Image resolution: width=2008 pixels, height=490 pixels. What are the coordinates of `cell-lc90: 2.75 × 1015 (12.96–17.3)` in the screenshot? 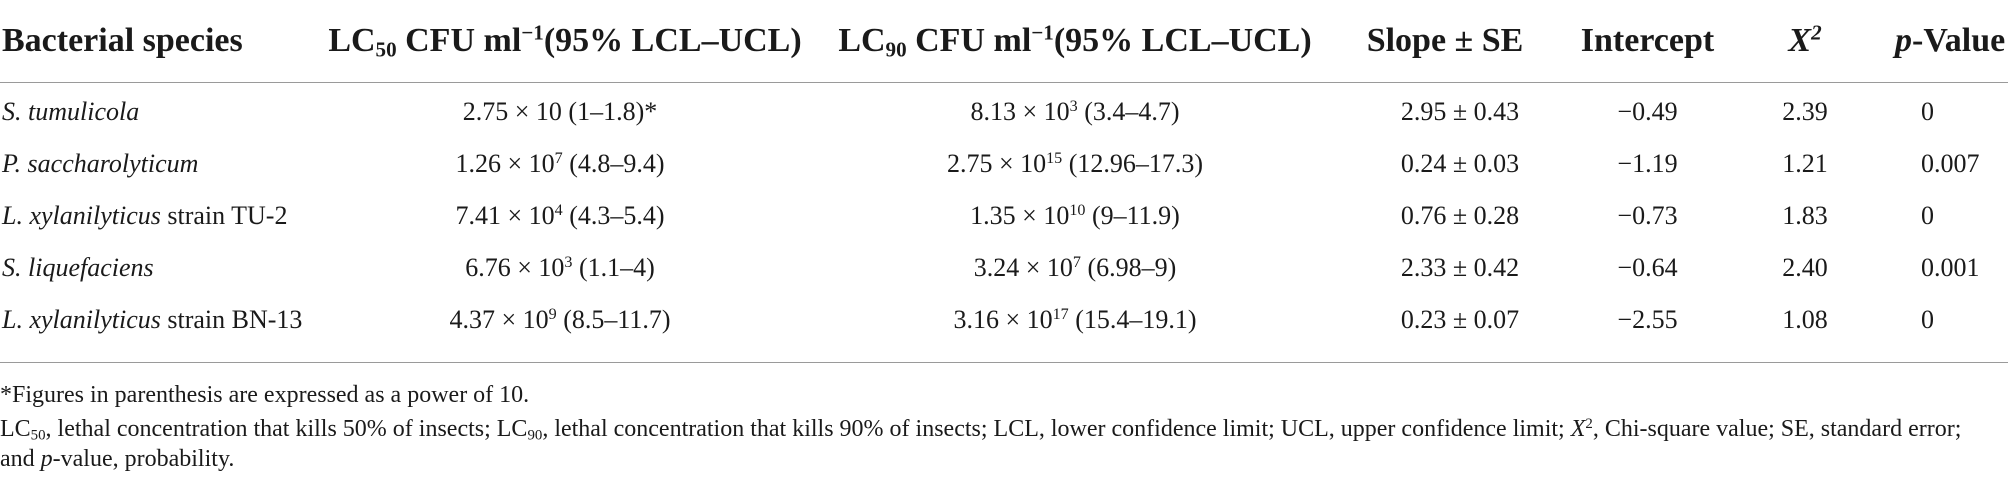 It's located at (1075, 164).